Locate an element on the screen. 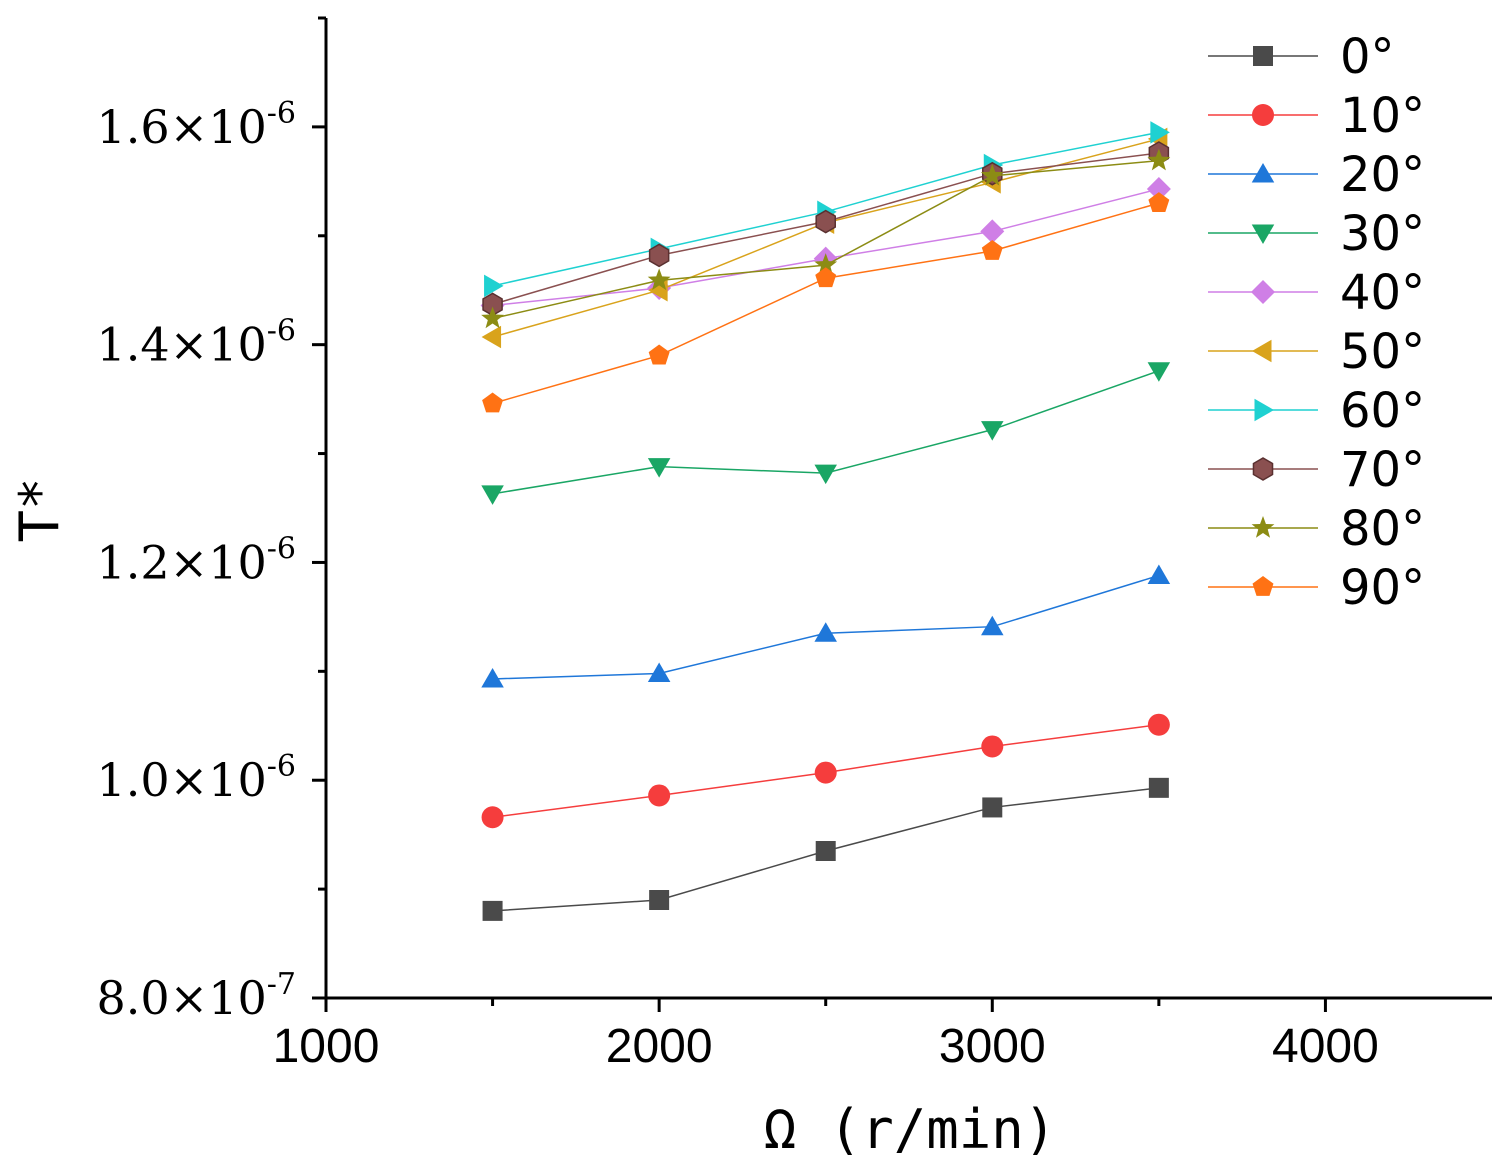  legend-label: 0° is located at coordinates (1367, 57).